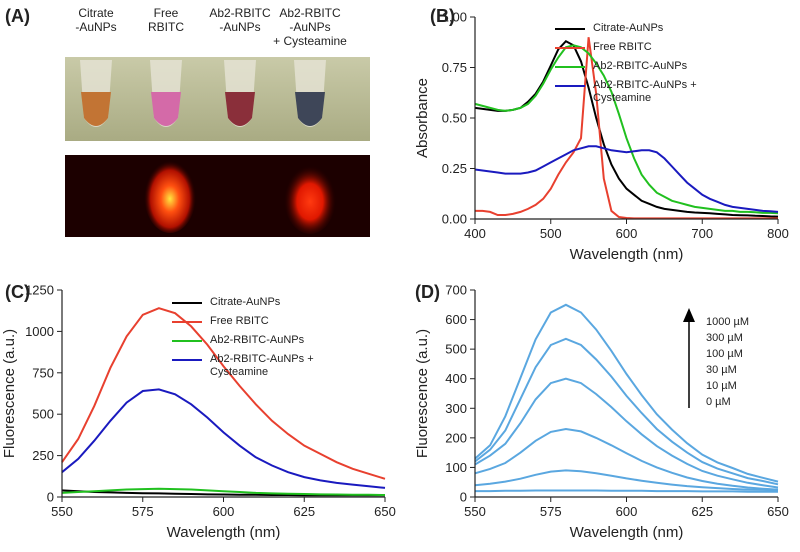 The width and height of the screenshot is (800, 552). I want to click on y-tick-label: 1000, so click(39, 331).